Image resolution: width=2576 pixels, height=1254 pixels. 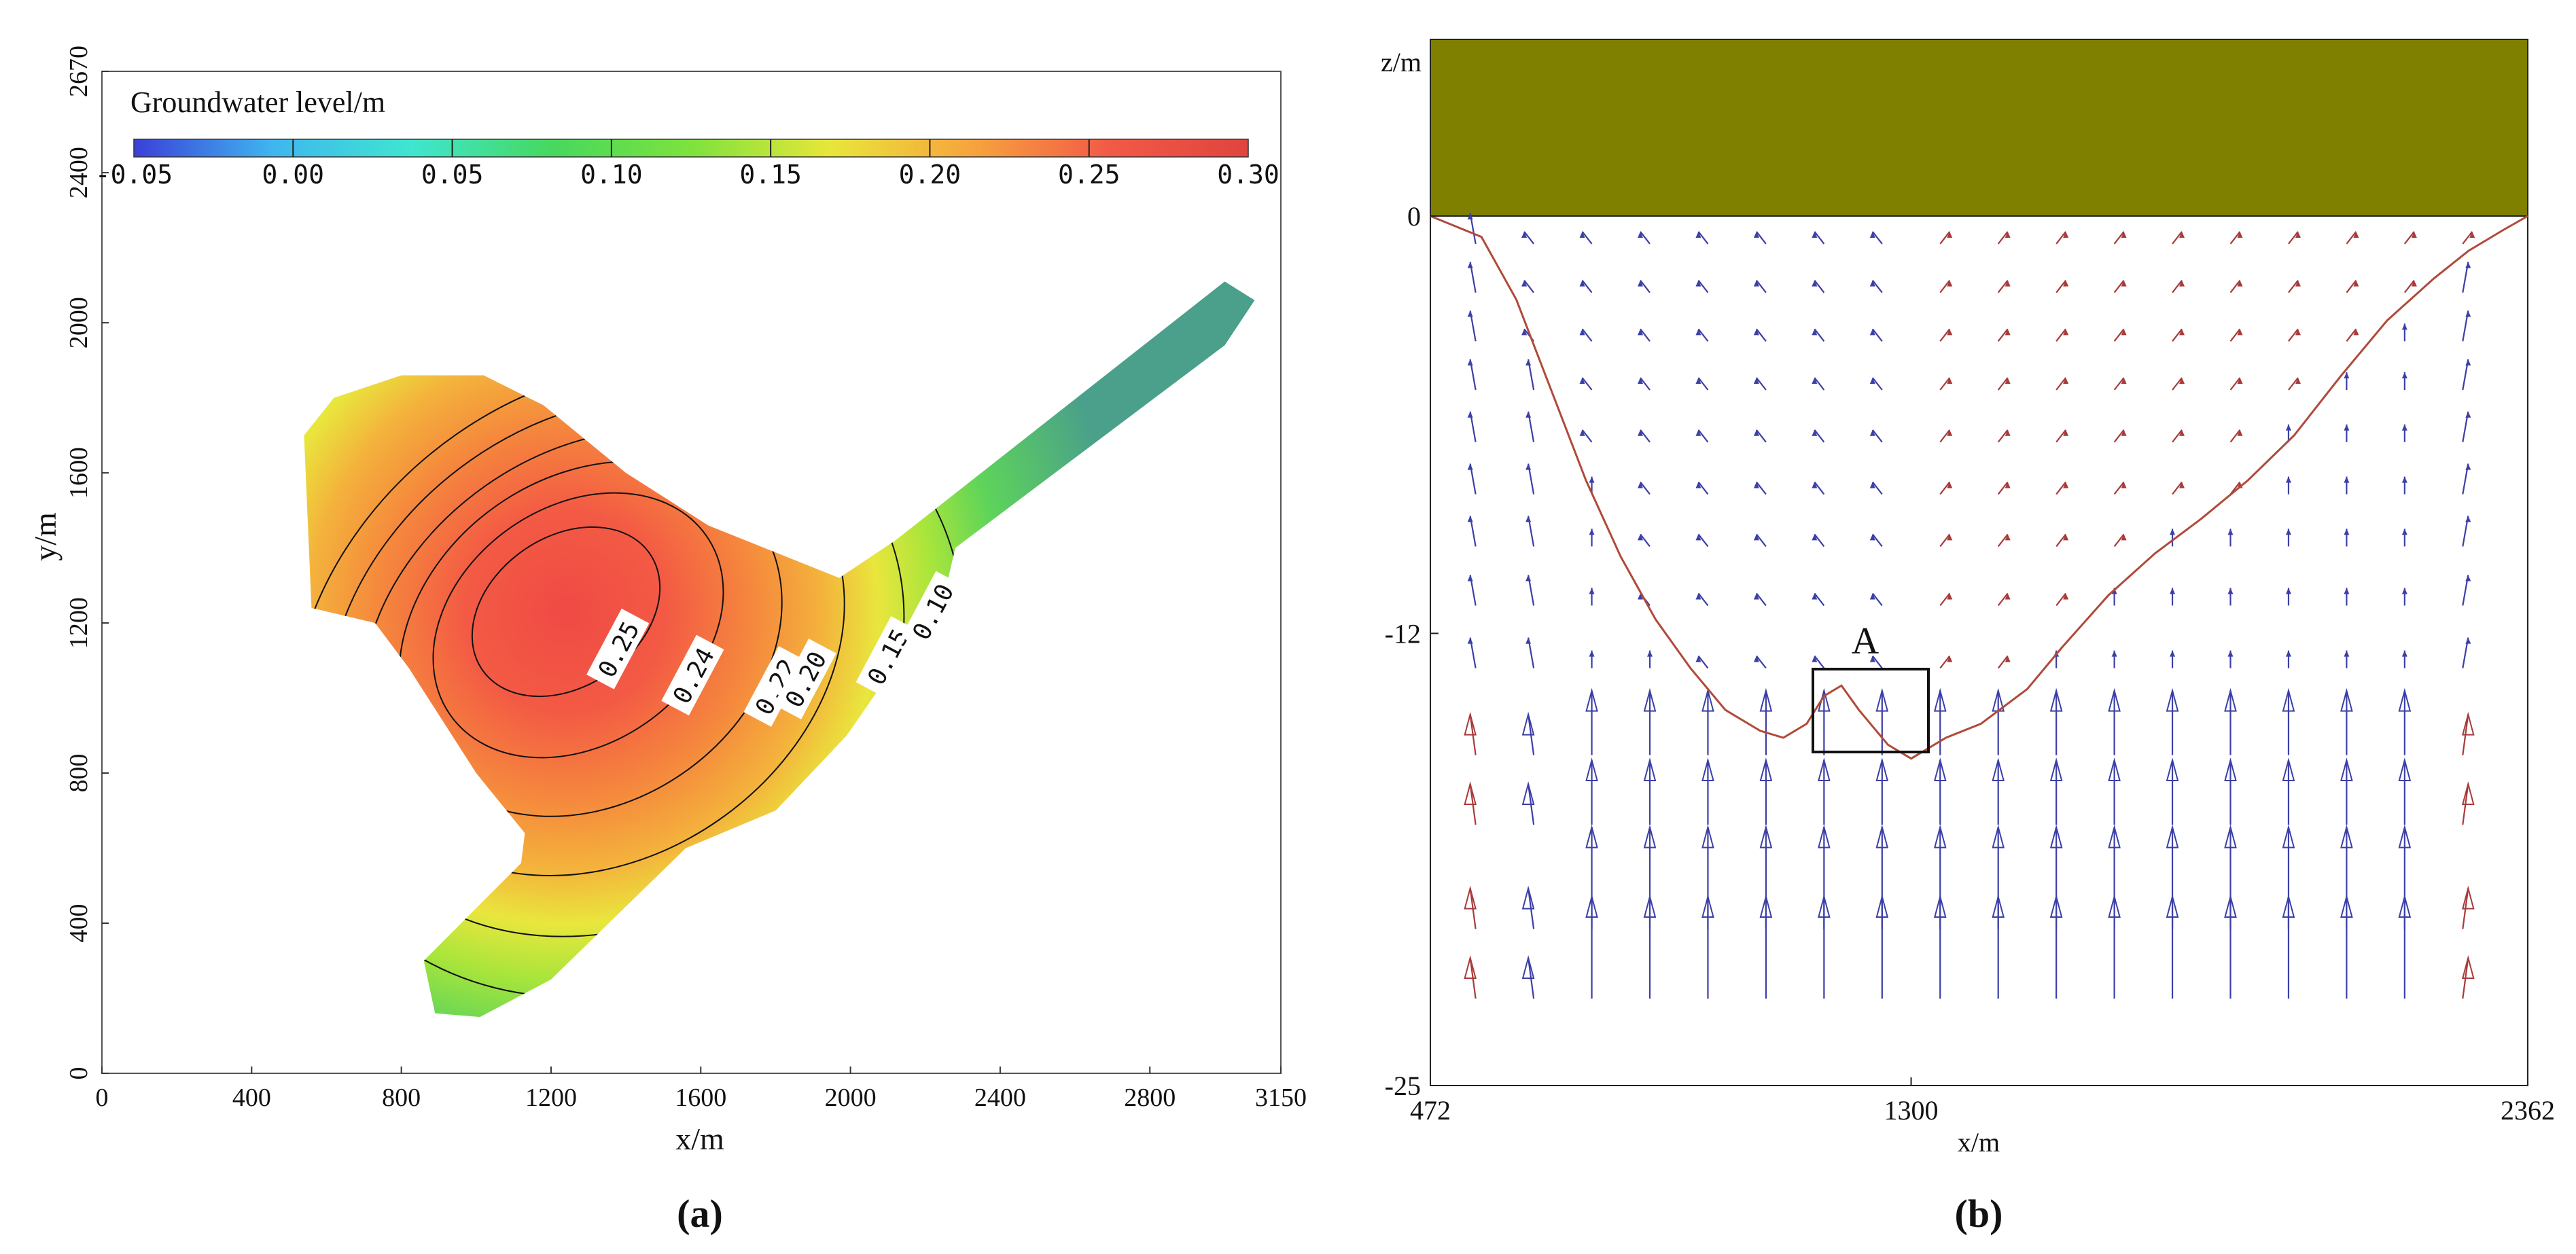 I want to click on colorbar-tick-label: 0.00, so click(x=293, y=175).